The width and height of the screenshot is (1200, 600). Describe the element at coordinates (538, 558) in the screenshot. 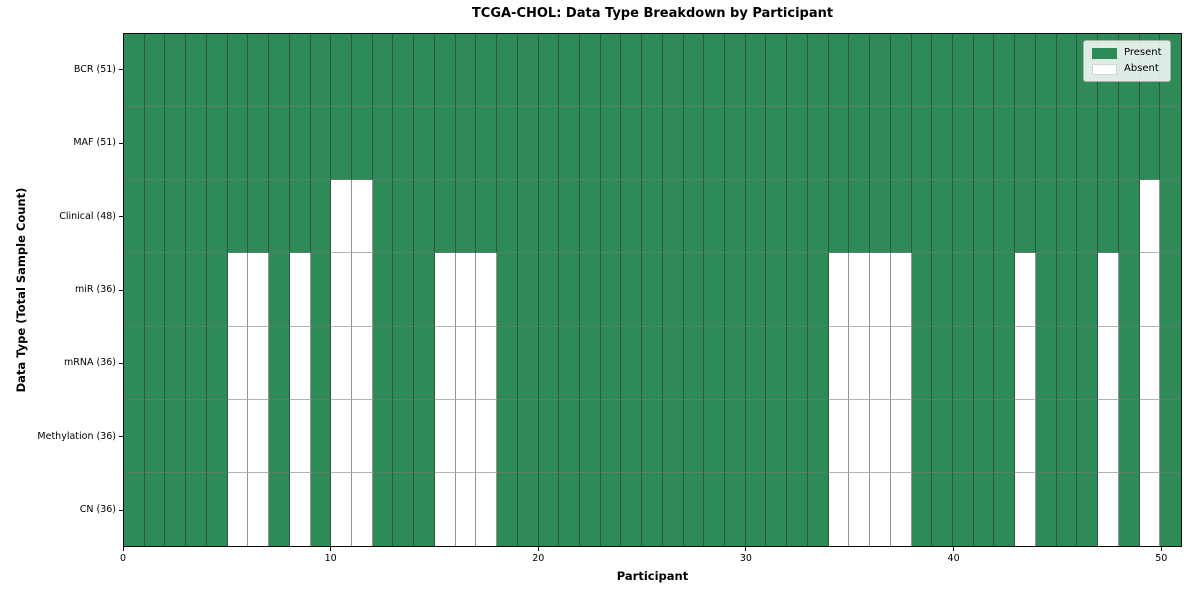

I see `x-tick-label: 20` at that location.